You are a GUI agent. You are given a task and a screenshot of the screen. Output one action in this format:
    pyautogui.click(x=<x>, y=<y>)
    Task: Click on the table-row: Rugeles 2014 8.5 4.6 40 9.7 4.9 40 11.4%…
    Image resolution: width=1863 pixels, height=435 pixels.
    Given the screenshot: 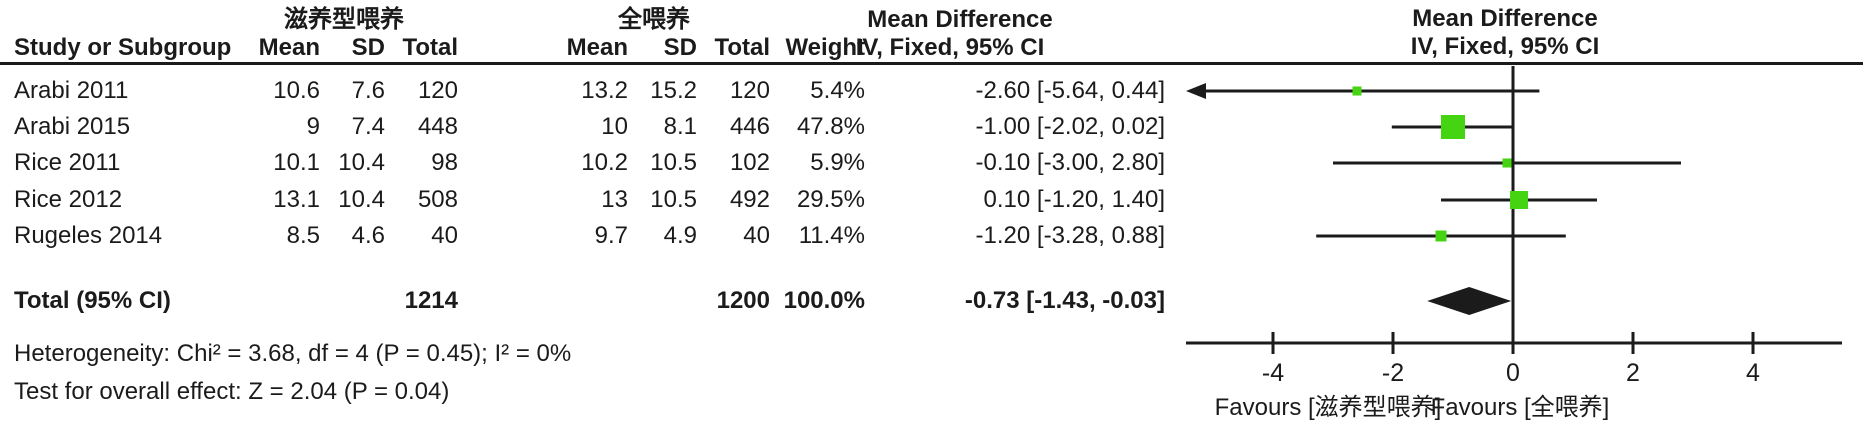 What is the action you would take?
    pyautogui.click(x=585, y=236)
    